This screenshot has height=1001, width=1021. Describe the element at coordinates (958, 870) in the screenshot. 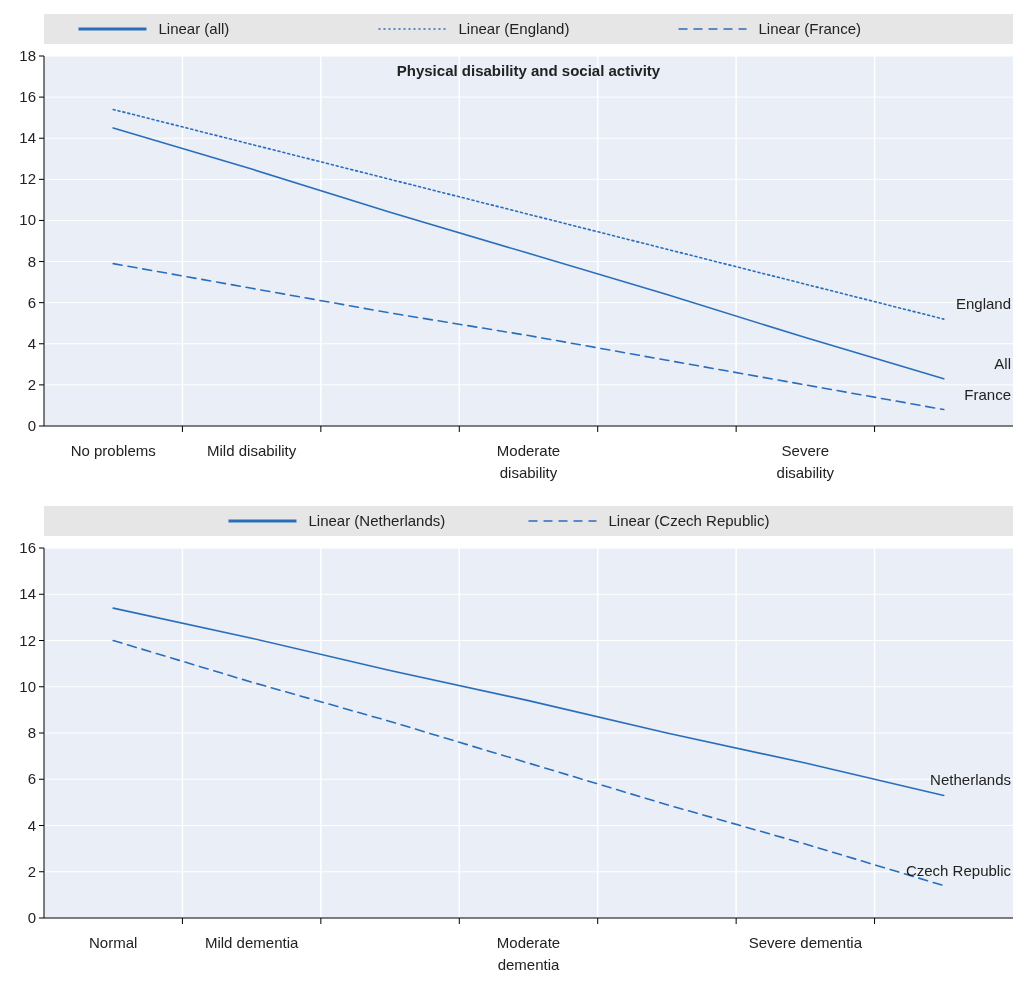

I see `annotation: Czech Republic` at that location.